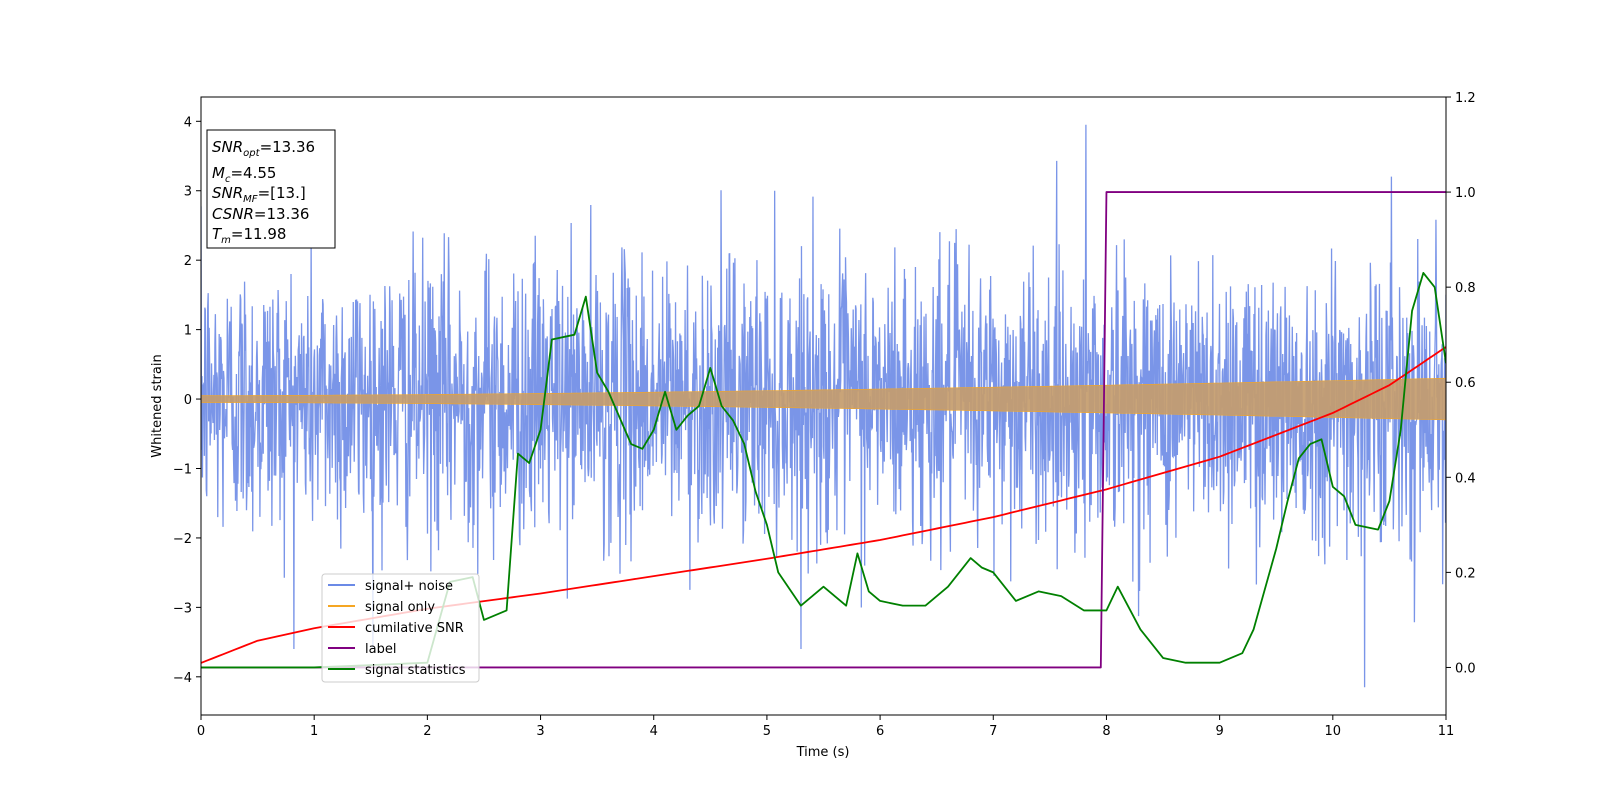 Image resolution: width=1600 pixels, height=800 pixels. Describe the element at coordinates (244, 174) in the screenshot. I see `annotation-mc: Mc=4.55` at that location.